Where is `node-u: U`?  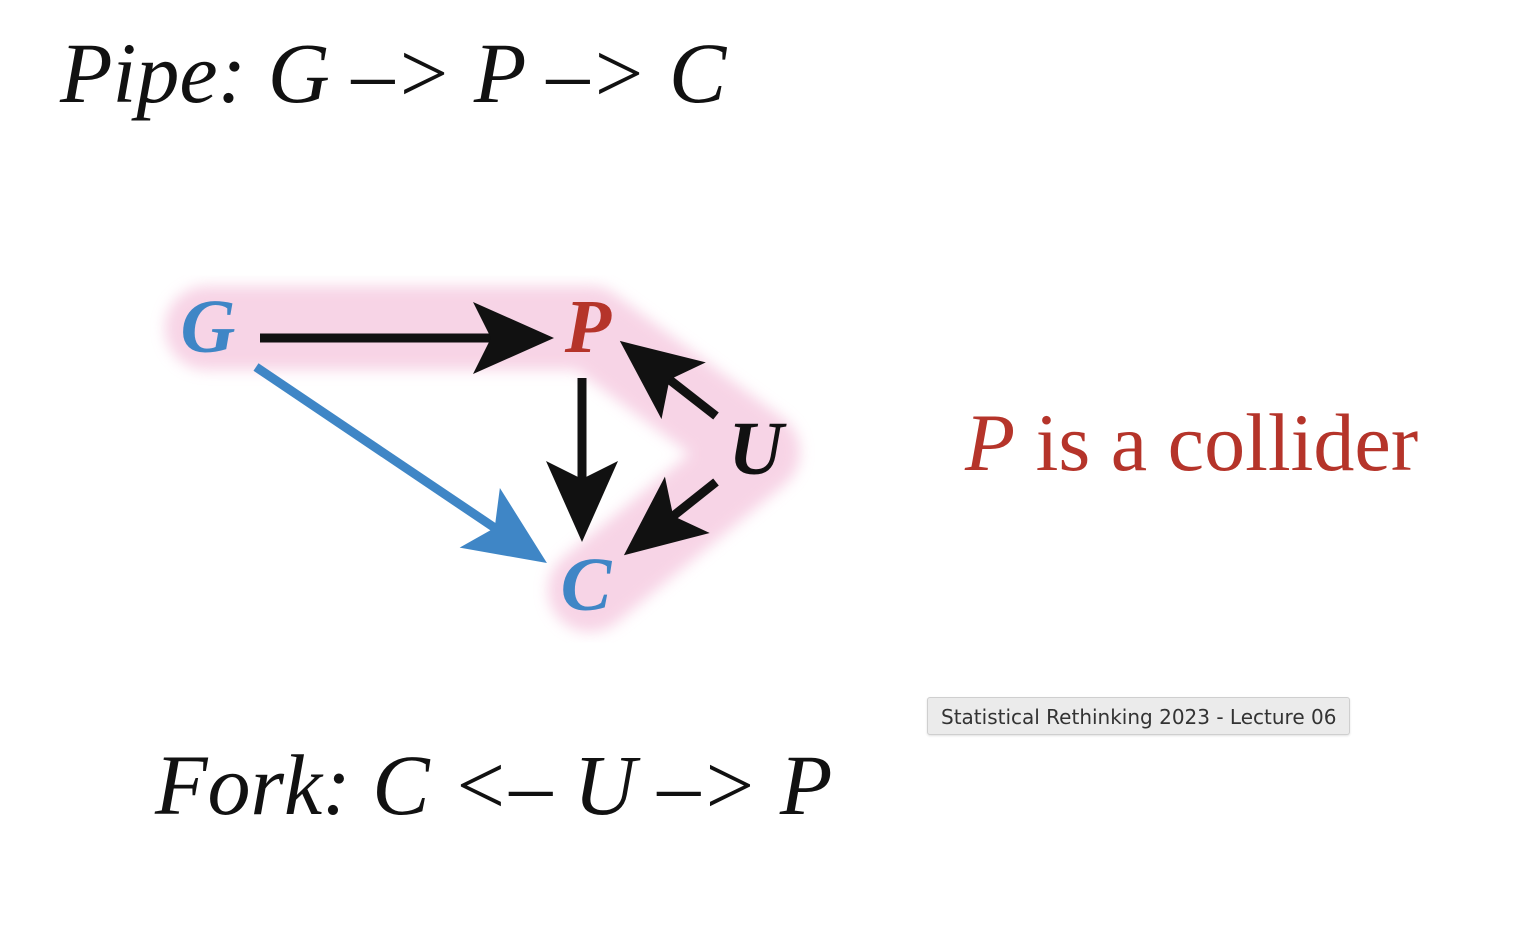
node-u: U is located at coordinates (758, 449).